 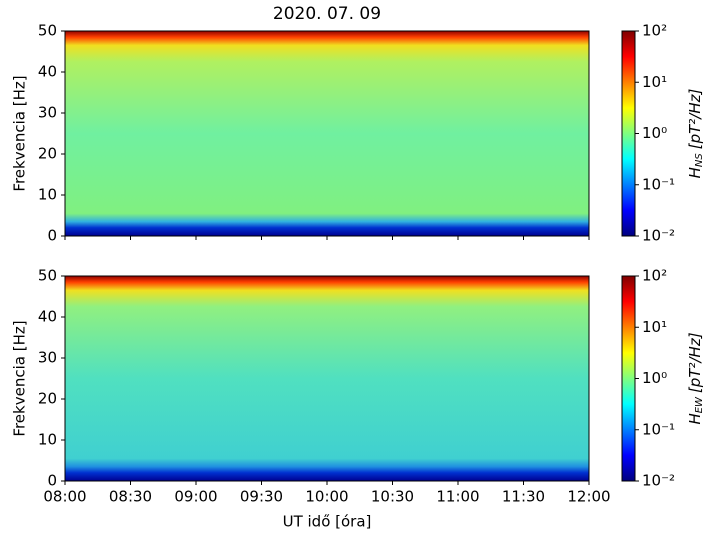 What do you see at coordinates (261, 497) in the screenshot?
I see `x-tick-label: 09:30` at bounding box center [261, 497].